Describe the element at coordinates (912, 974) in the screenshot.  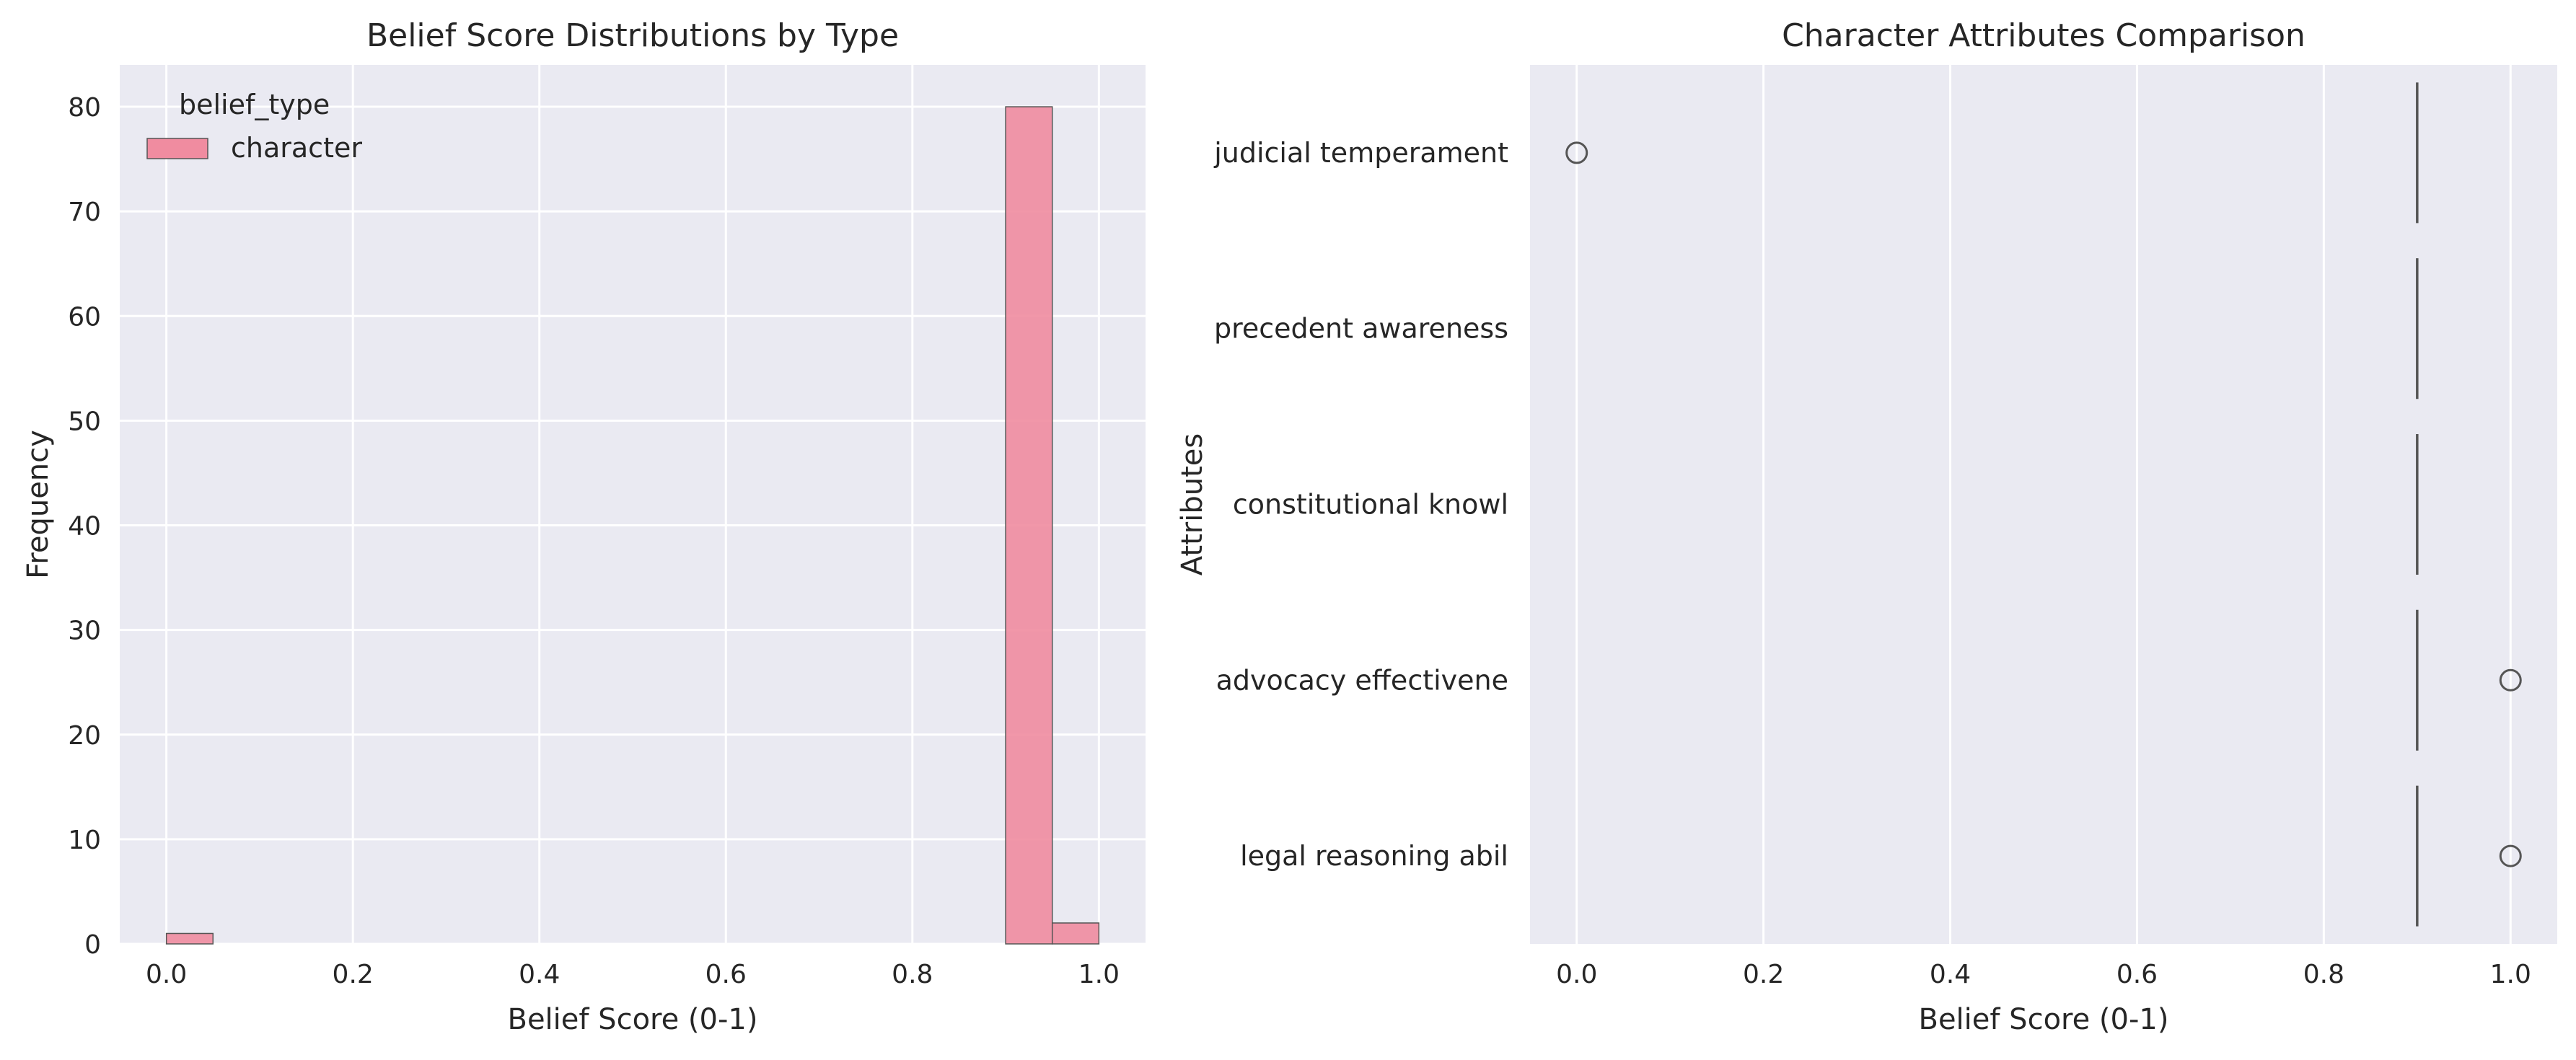
I see `histogram-x-tick-label: 0.8` at that location.